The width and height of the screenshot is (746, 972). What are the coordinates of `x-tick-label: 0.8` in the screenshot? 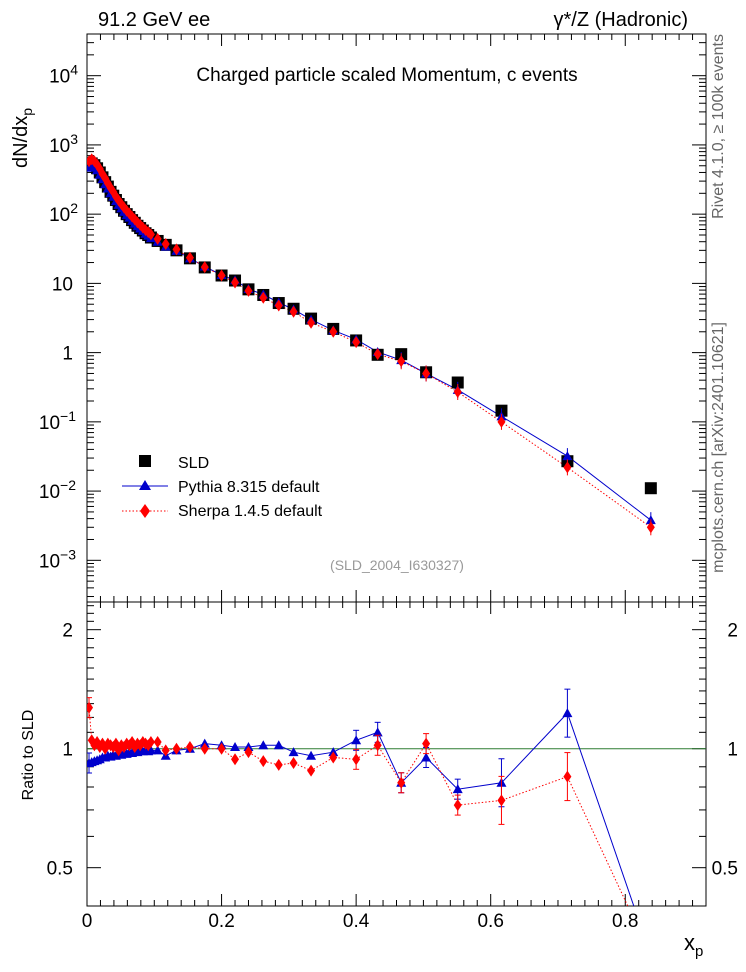 It's located at (625, 921).